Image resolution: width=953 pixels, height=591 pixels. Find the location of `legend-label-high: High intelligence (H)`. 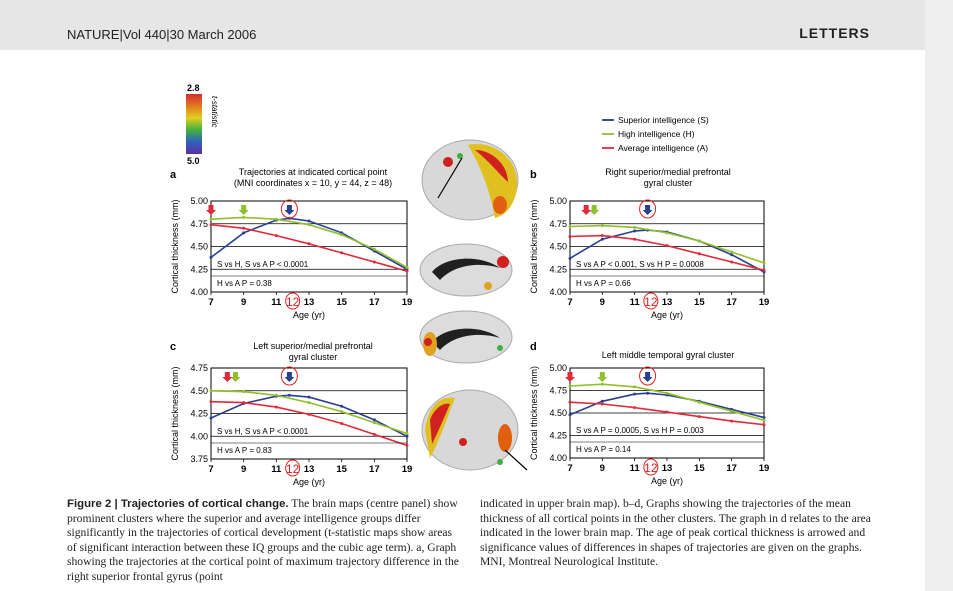

legend-label-high: High intelligence (H) is located at coordinates (656, 134).